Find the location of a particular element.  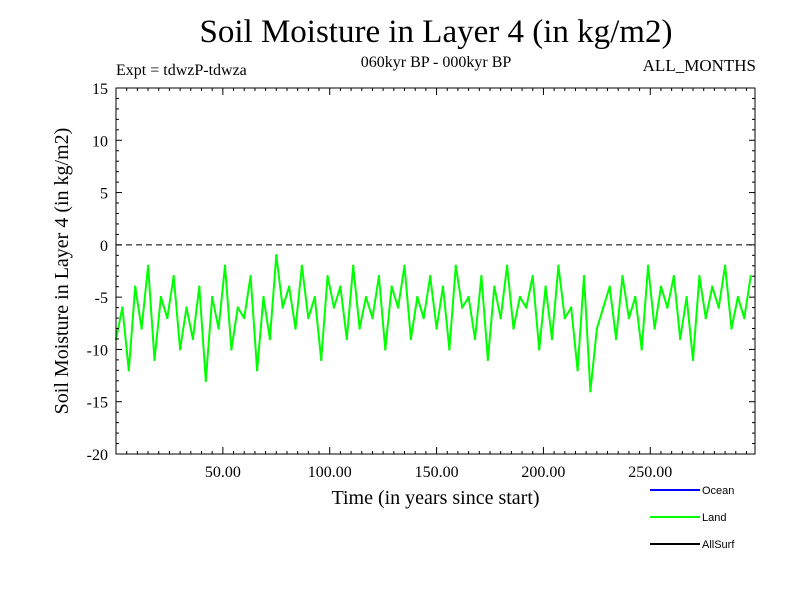

x-tick-label: 250.00 is located at coordinates (650, 472).